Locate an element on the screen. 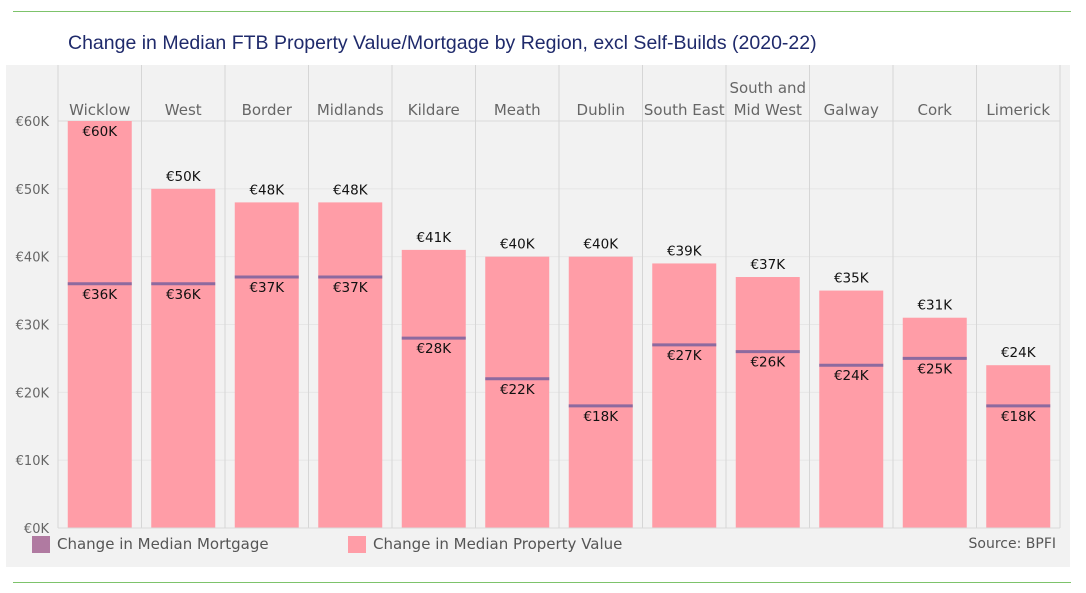 This screenshot has width=1086, height=593. y-tick-label: €50K is located at coordinates (33, 190).